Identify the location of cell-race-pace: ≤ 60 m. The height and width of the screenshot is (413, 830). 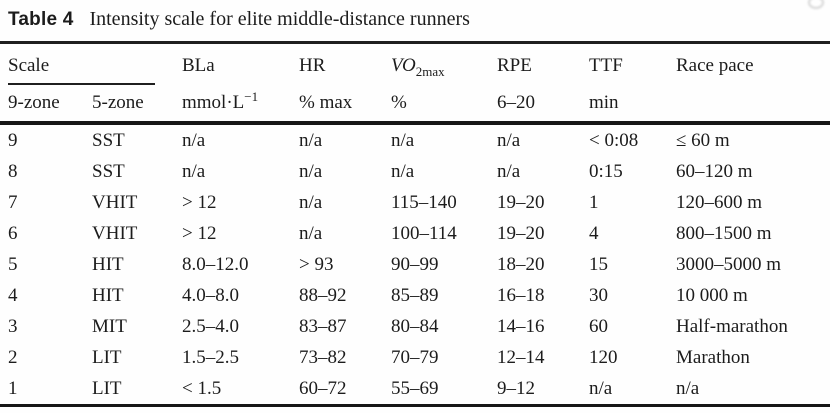
(703, 140).